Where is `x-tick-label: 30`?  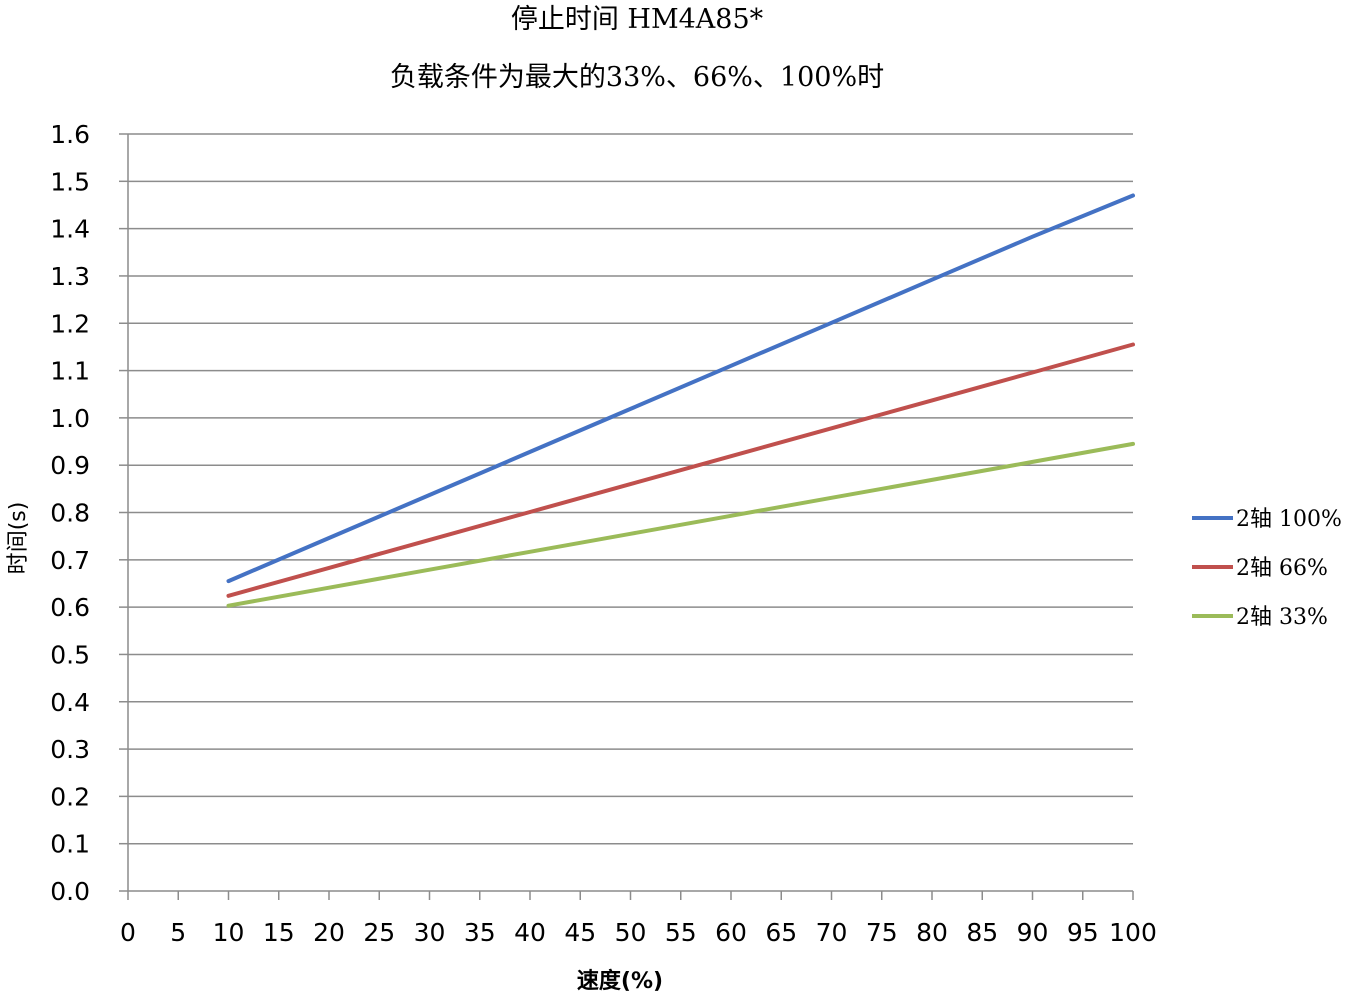
x-tick-label: 30 is located at coordinates (430, 932).